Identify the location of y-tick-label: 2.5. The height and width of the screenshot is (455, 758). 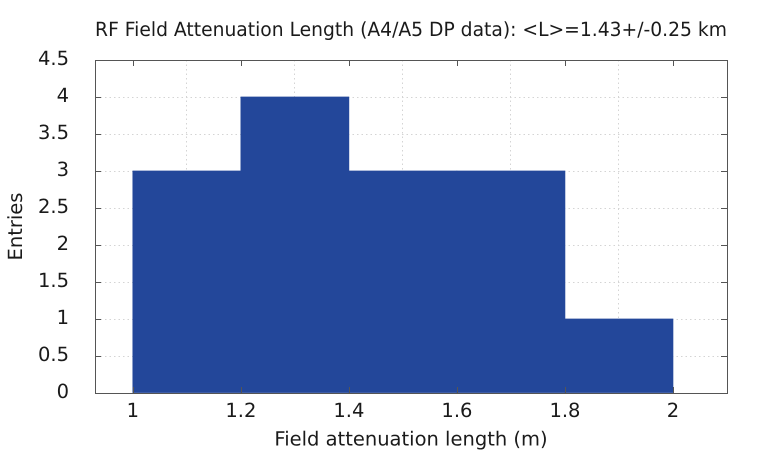
(53, 206).